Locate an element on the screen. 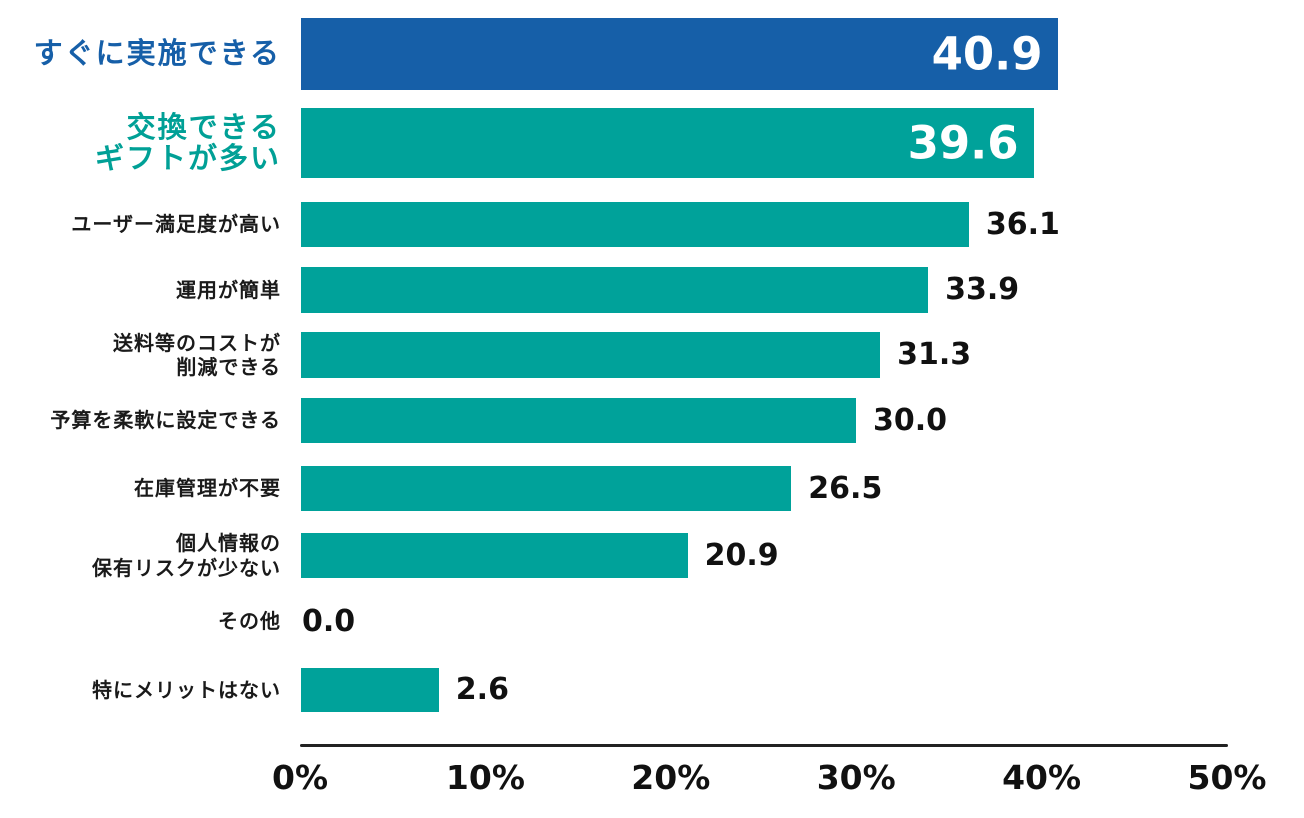 The width and height of the screenshot is (1304, 818). value-label: 39.6 is located at coordinates (963, 143).